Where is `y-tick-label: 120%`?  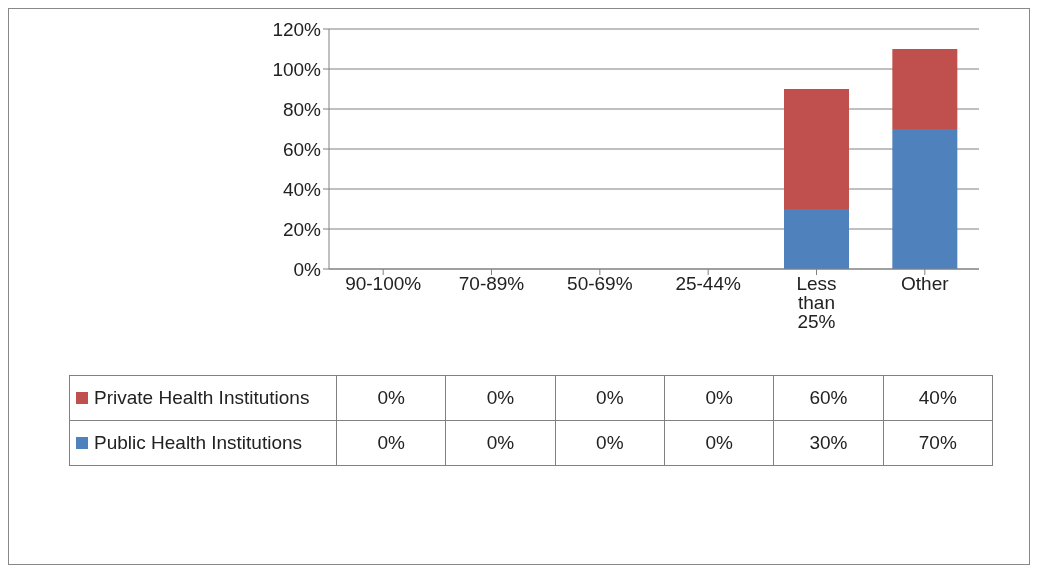
y-tick-label: 120% is located at coordinates (297, 29).